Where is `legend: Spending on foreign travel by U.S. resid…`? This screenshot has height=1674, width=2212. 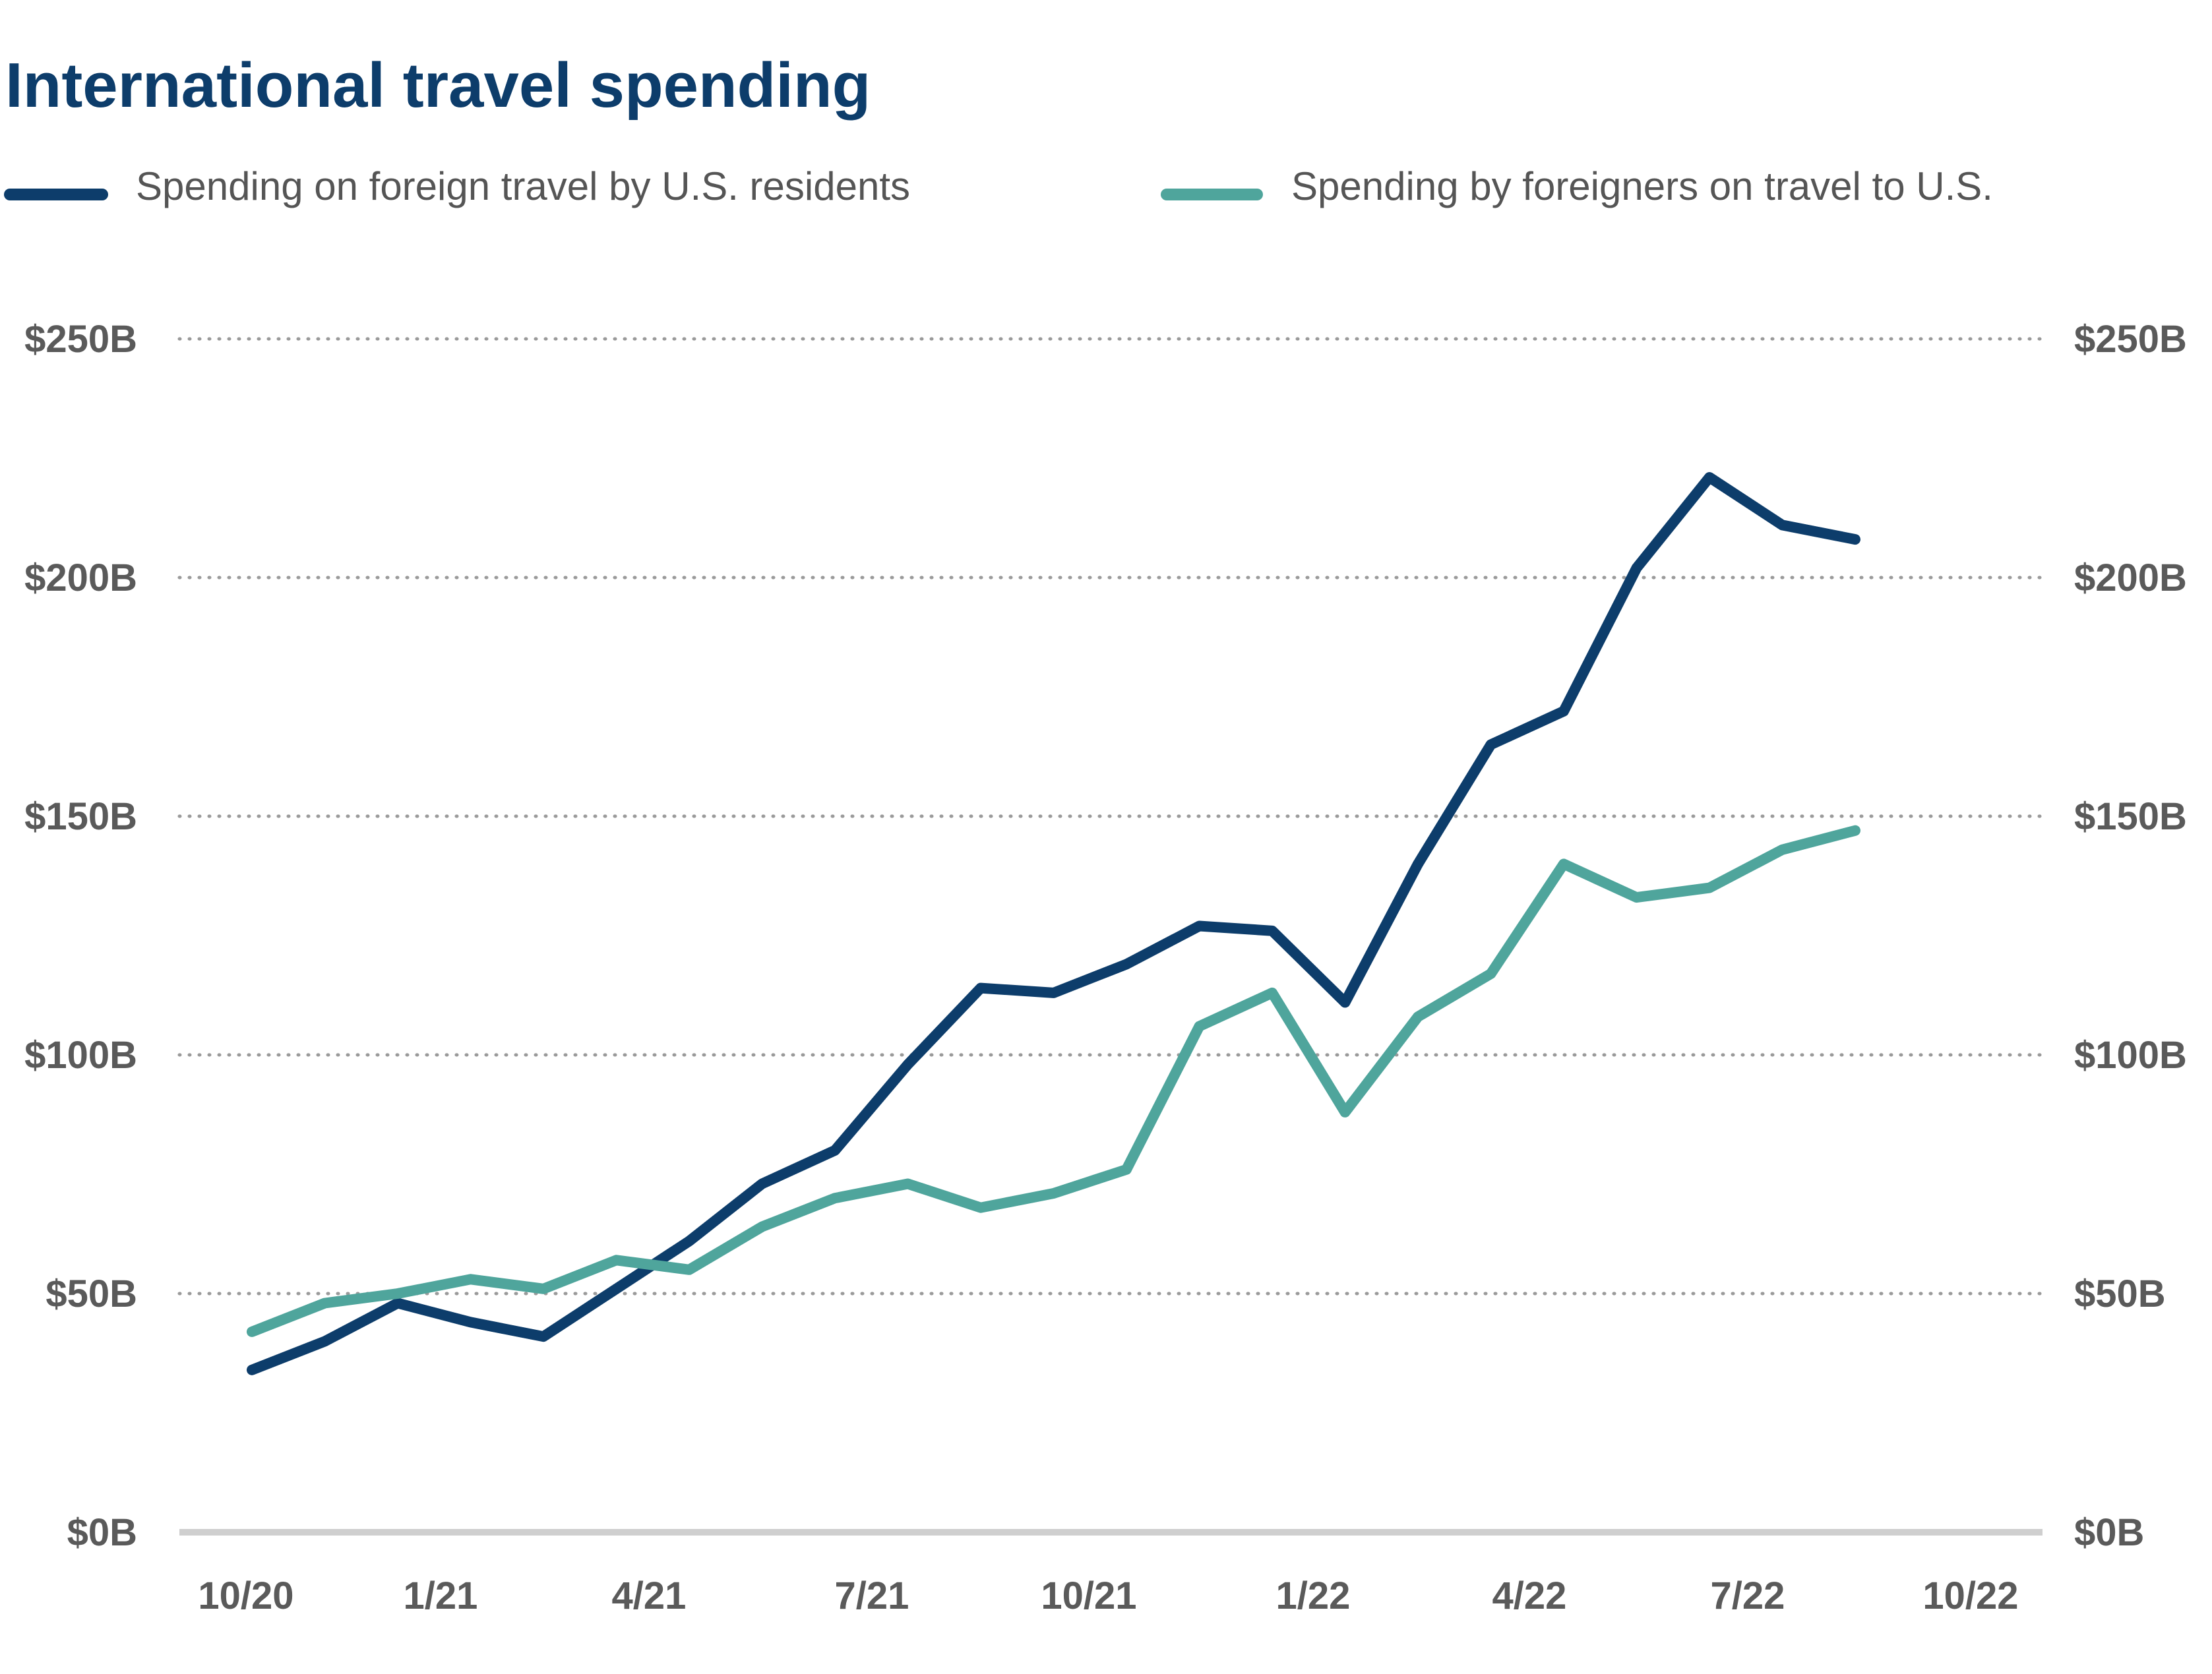 legend: Spending on foreign travel by U.S. resid… is located at coordinates (998, 186).